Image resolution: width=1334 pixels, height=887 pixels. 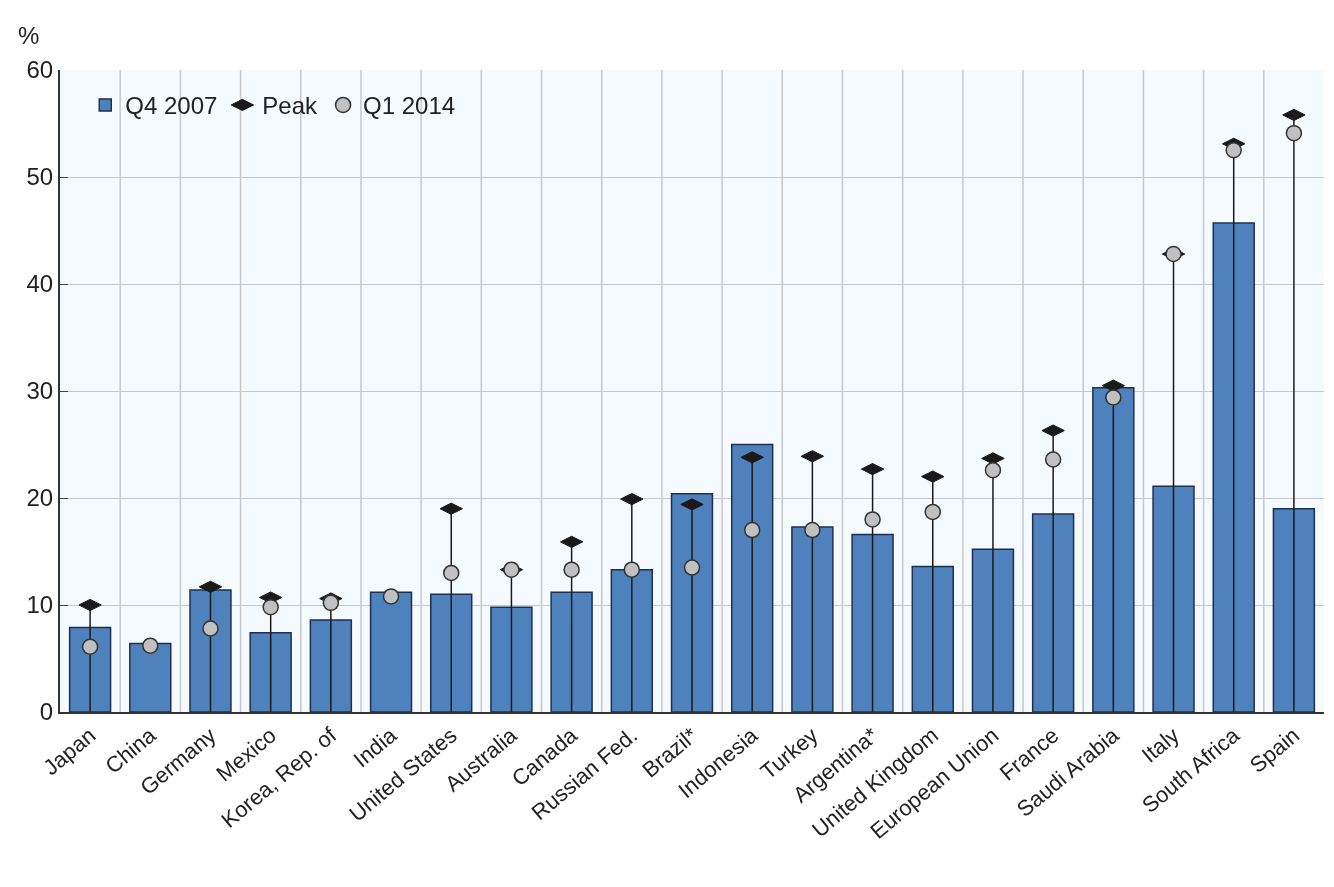 What do you see at coordinates (40, 498) in the screenshot?
I see `y-tick-label: 20` at bounding box center [40, 498].